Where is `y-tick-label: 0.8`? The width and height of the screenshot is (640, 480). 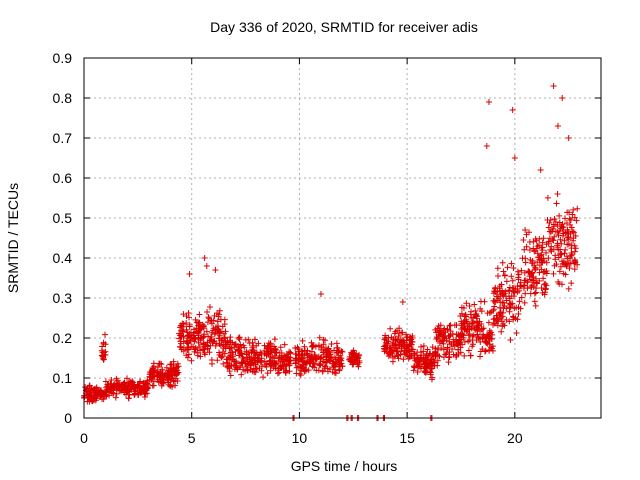
y-tick-label: 0.8 is located at coordinates (63, 98).